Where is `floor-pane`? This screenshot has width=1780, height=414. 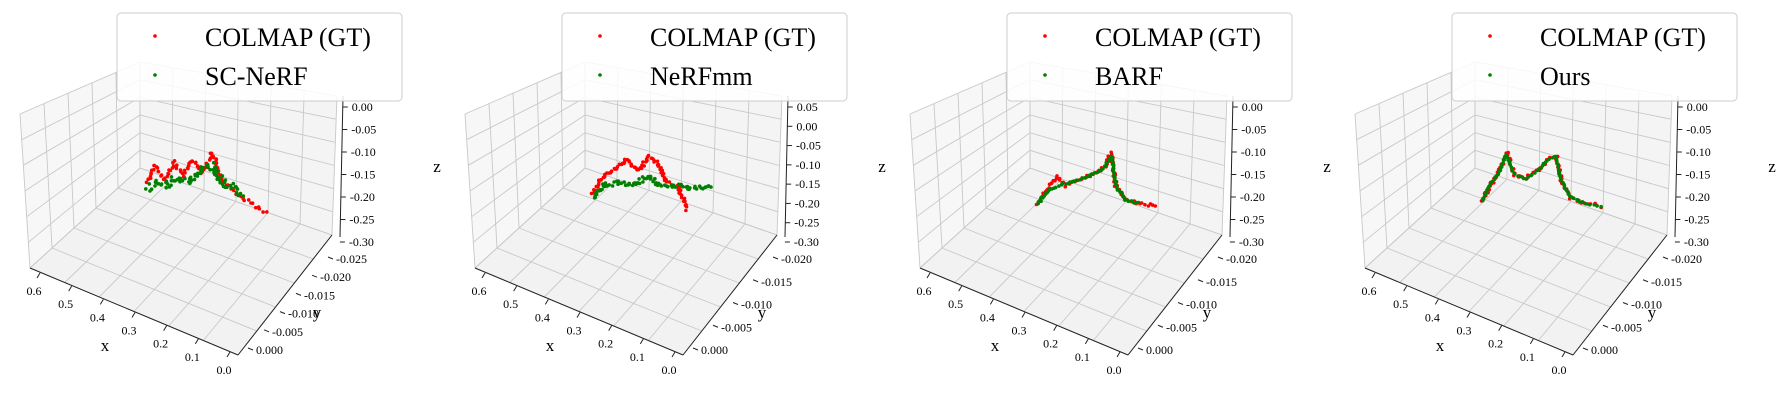
floor-pane is located at coordinates (181, 261).